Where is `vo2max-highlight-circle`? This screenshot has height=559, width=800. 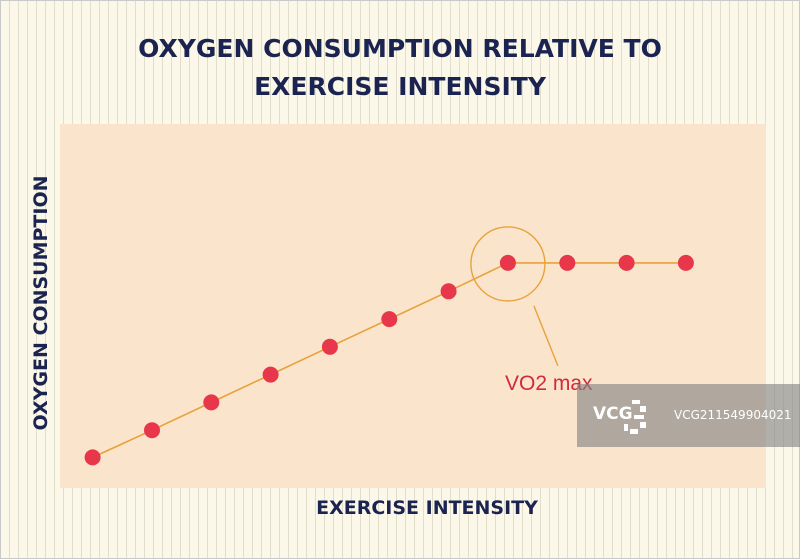
vo2max-highlight-circle is located at coordinates (508, 264).